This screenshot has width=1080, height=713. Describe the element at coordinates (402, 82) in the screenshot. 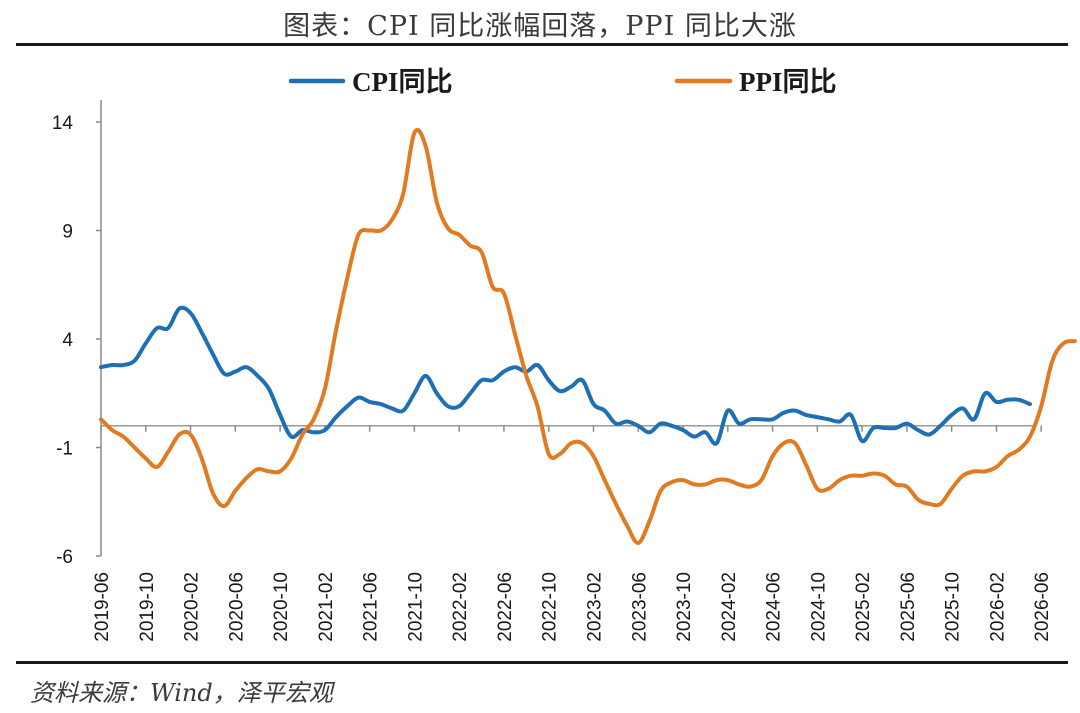

I see `legend-label: CPI同比` at that location.